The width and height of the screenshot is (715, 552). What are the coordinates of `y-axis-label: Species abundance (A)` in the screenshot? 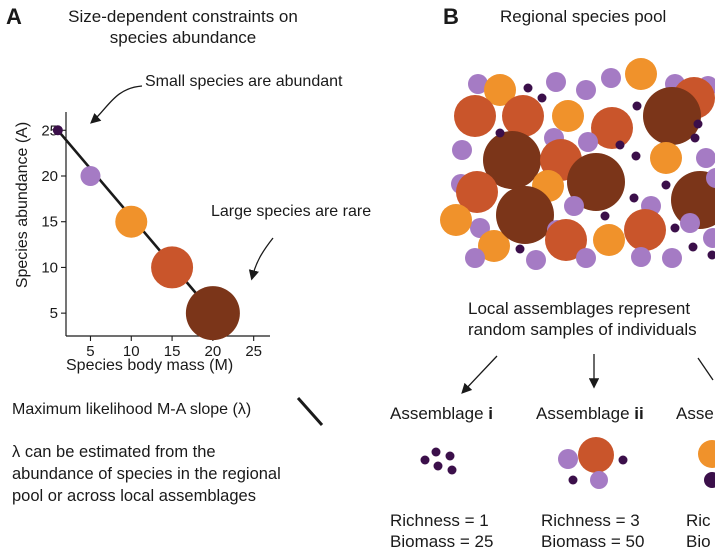 It's located at (22, 205).